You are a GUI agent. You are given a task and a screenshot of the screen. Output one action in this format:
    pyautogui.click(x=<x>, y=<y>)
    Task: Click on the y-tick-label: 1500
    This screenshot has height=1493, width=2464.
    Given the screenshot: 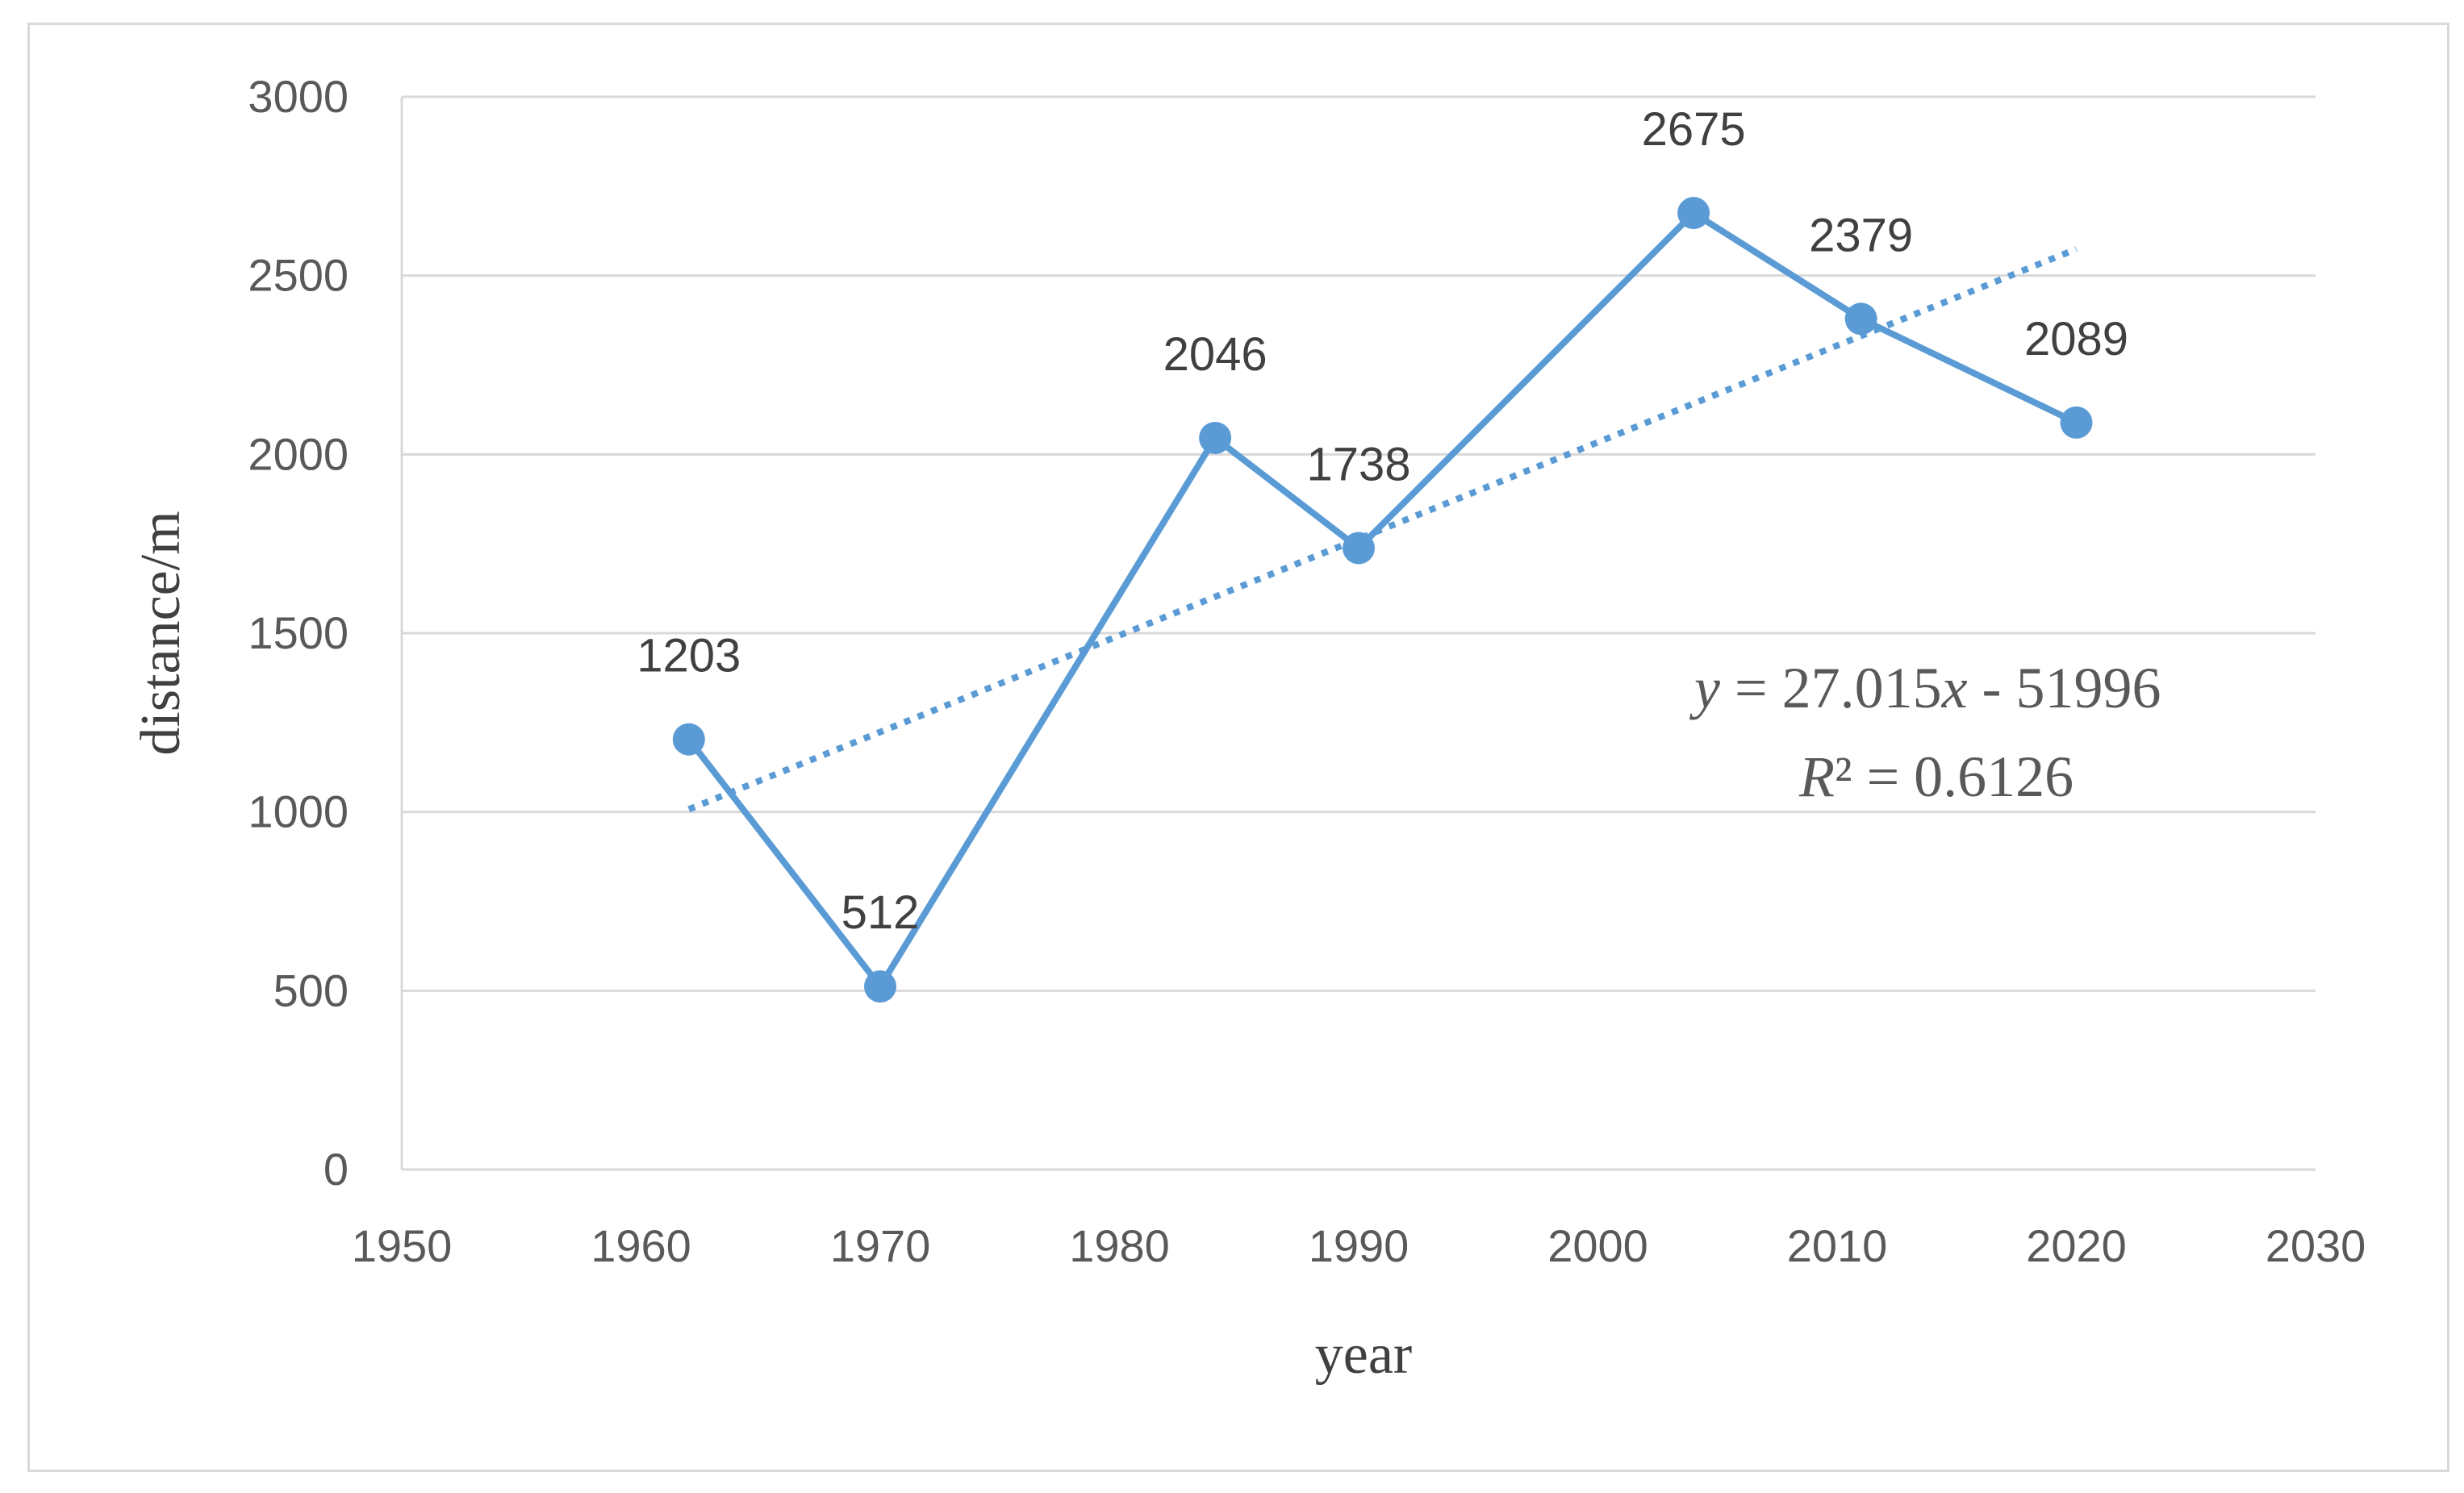 What is the action you would take?
    pyautogui.click(x=298, y=632)
    